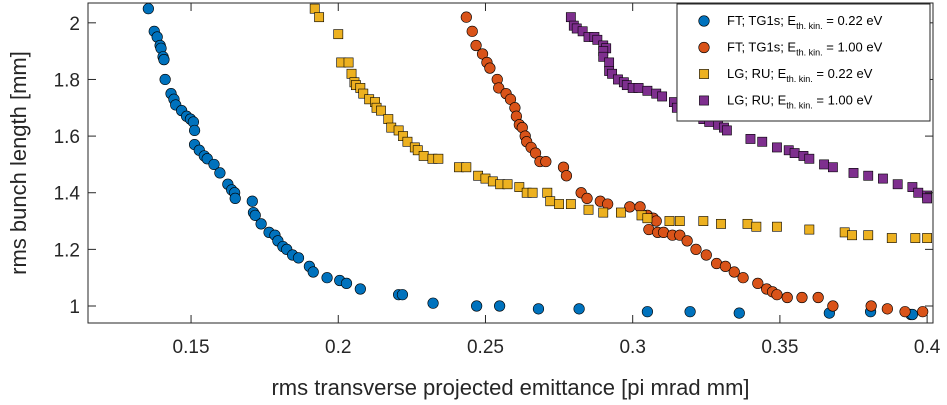  What do you see at coordinates (632, 347) in the screenshot?
I see `x-tick-label: 0.3` at bounding box center [632, 347].